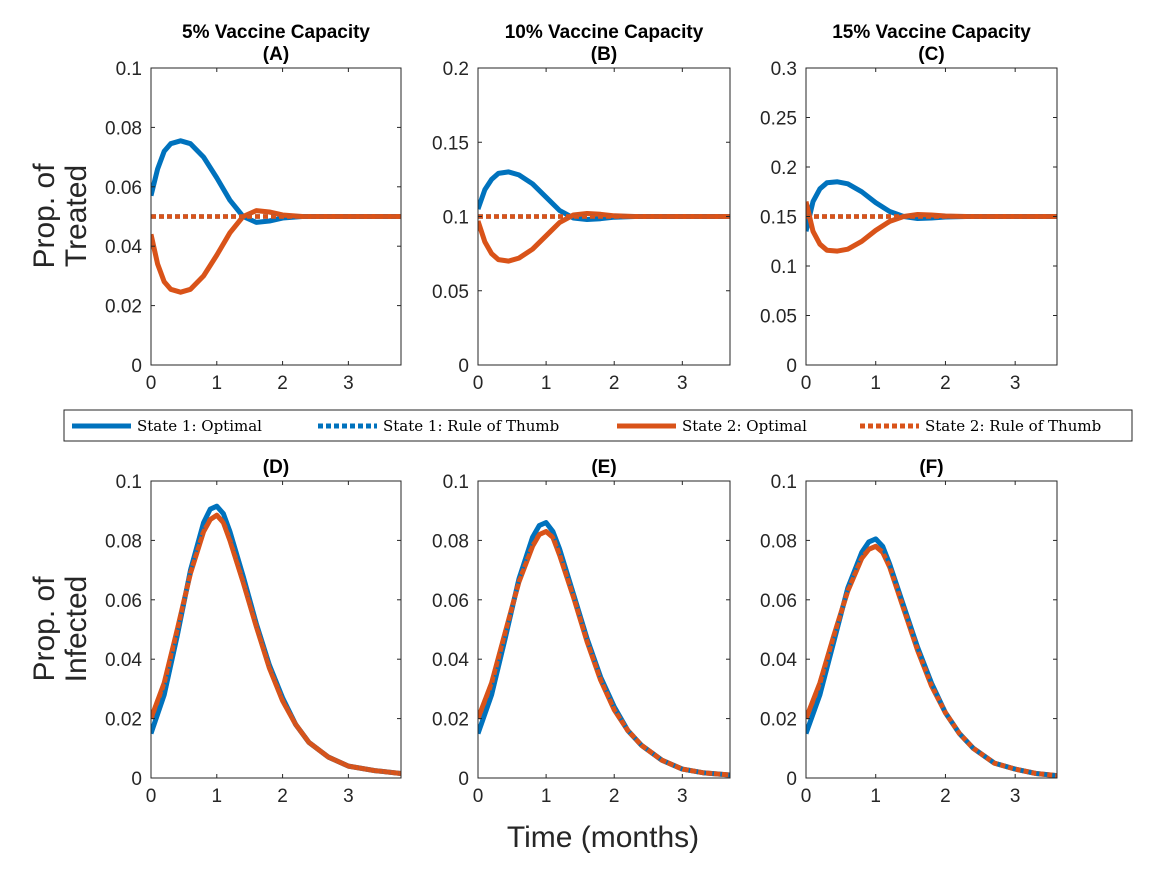 The width and height of the screenshot is (1167, 875). What do you see at coordinates (478, 796) in the screenshot?
I see `panel-e-xtick-label: 0` at bounding box center [478, 796].